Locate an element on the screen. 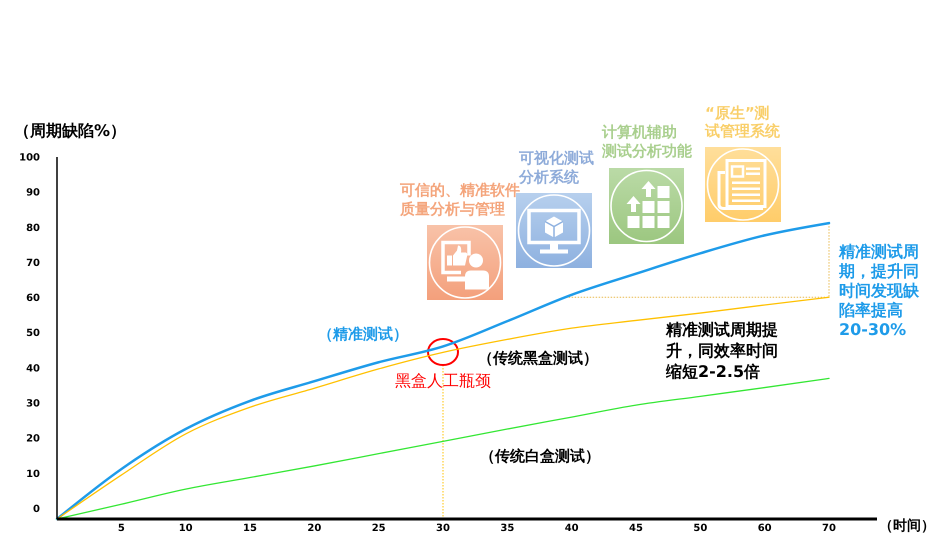 This screenshot has height=544, width=943. x-tick-label: 10 is located at coordinates (185, 528).